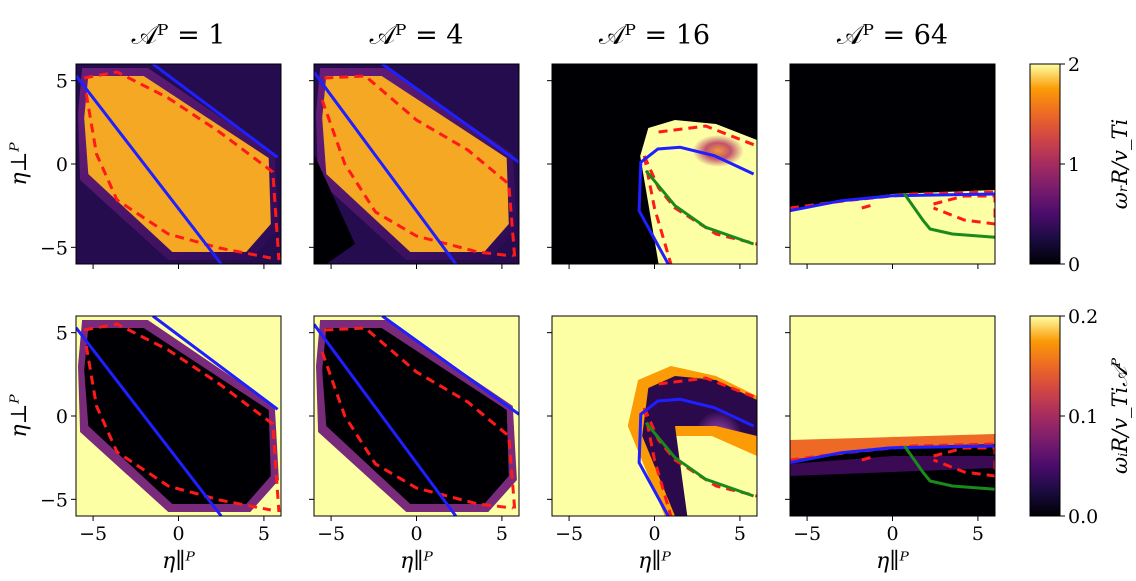  What do you see at coordinates (1074, 265) in the screenshot?
I see `colorbar-tick-label: 0` at bounding box center [1074, 265].